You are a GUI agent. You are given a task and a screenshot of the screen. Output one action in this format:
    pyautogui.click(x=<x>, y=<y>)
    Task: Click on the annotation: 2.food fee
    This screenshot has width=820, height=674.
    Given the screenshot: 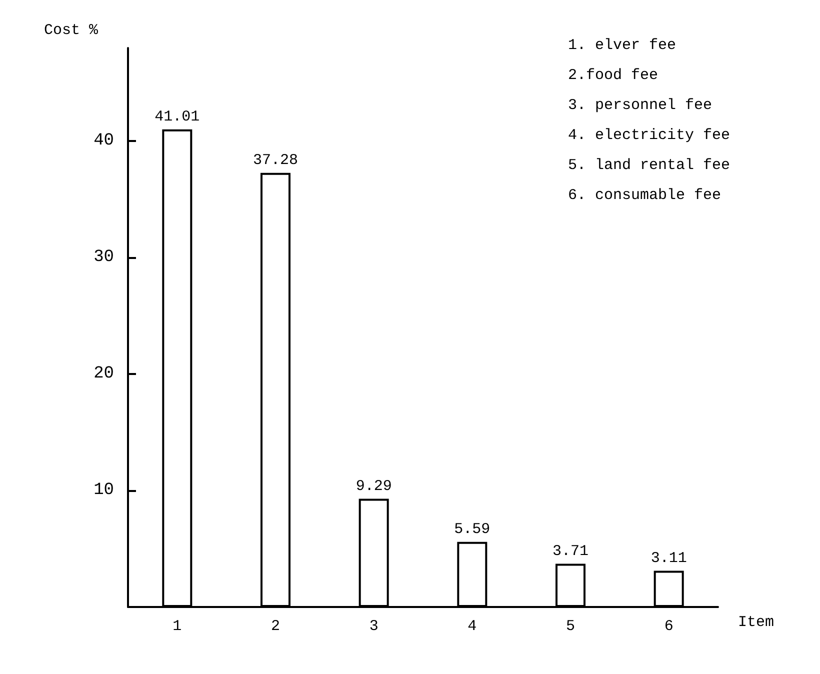 What is the action you would take?
    pyautogui.click(x=613, y=75)
    